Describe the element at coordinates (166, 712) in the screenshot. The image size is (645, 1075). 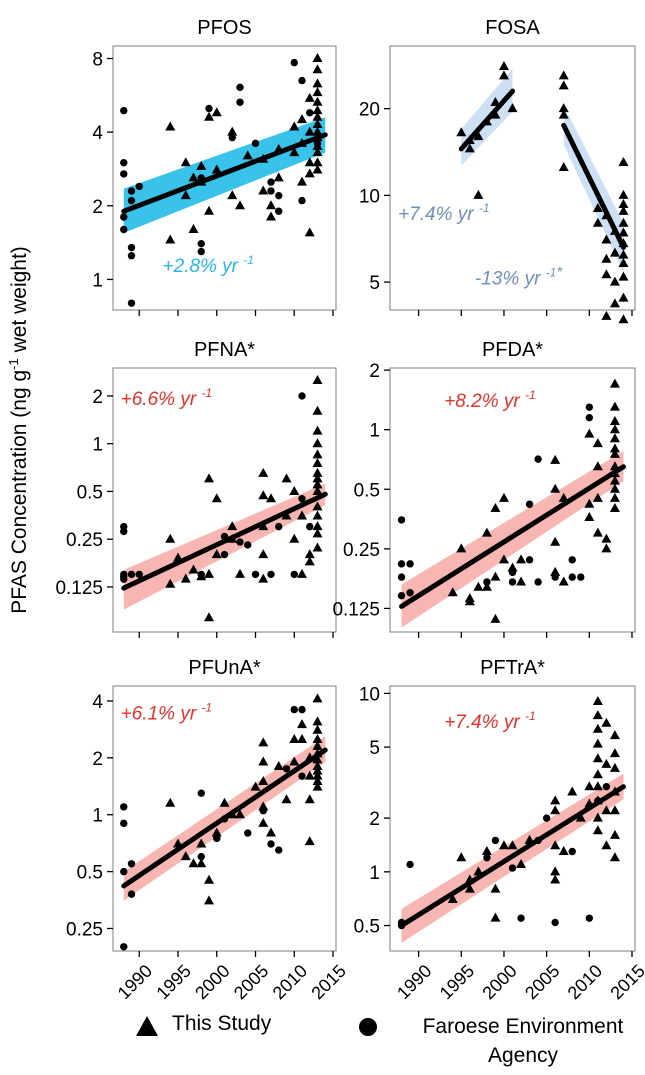
I see `rate-annotation: +6.1% yr -1` at that location.